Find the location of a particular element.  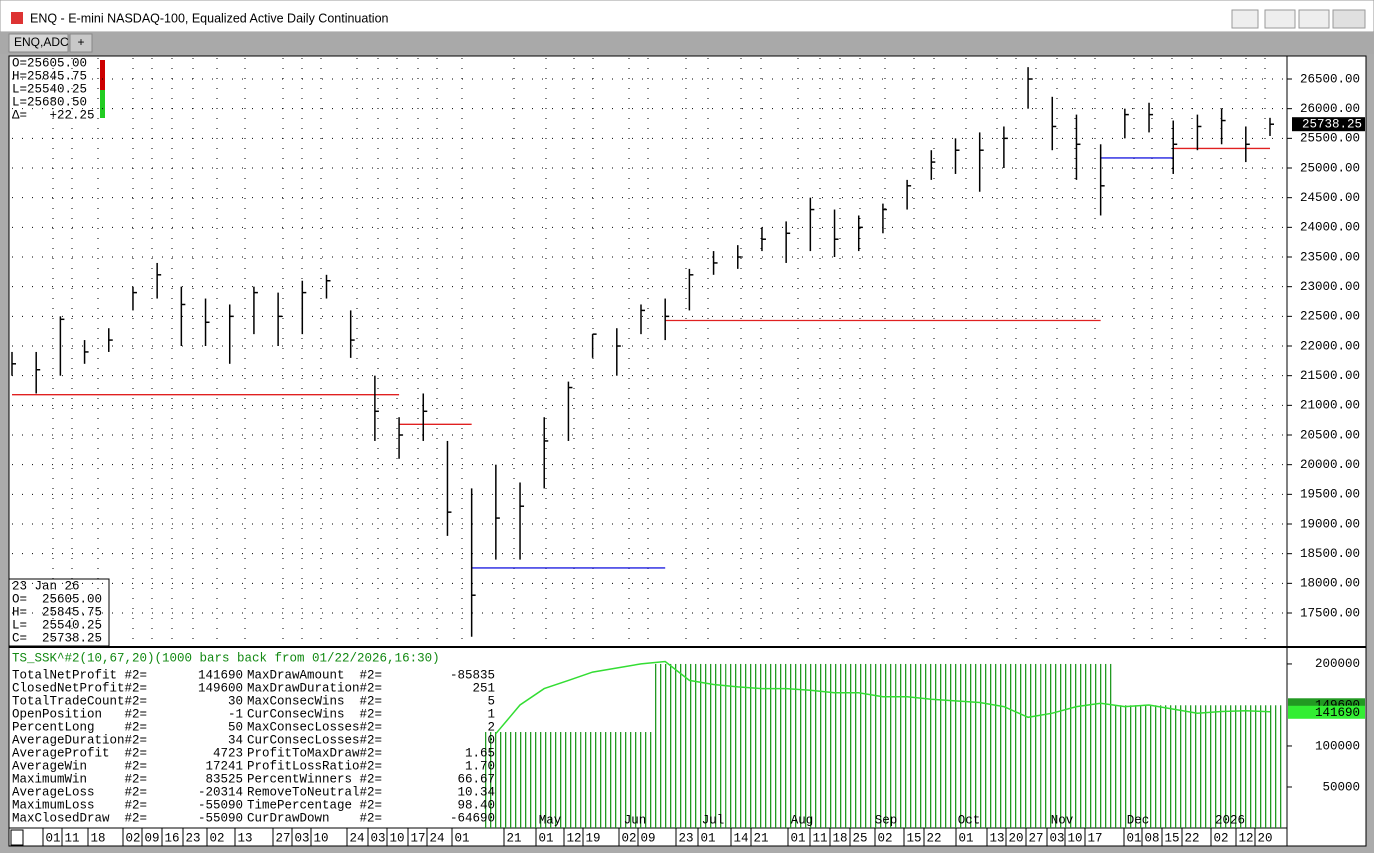

stat-label: CurConsecWins #2= is located at coordinates (314, 714).